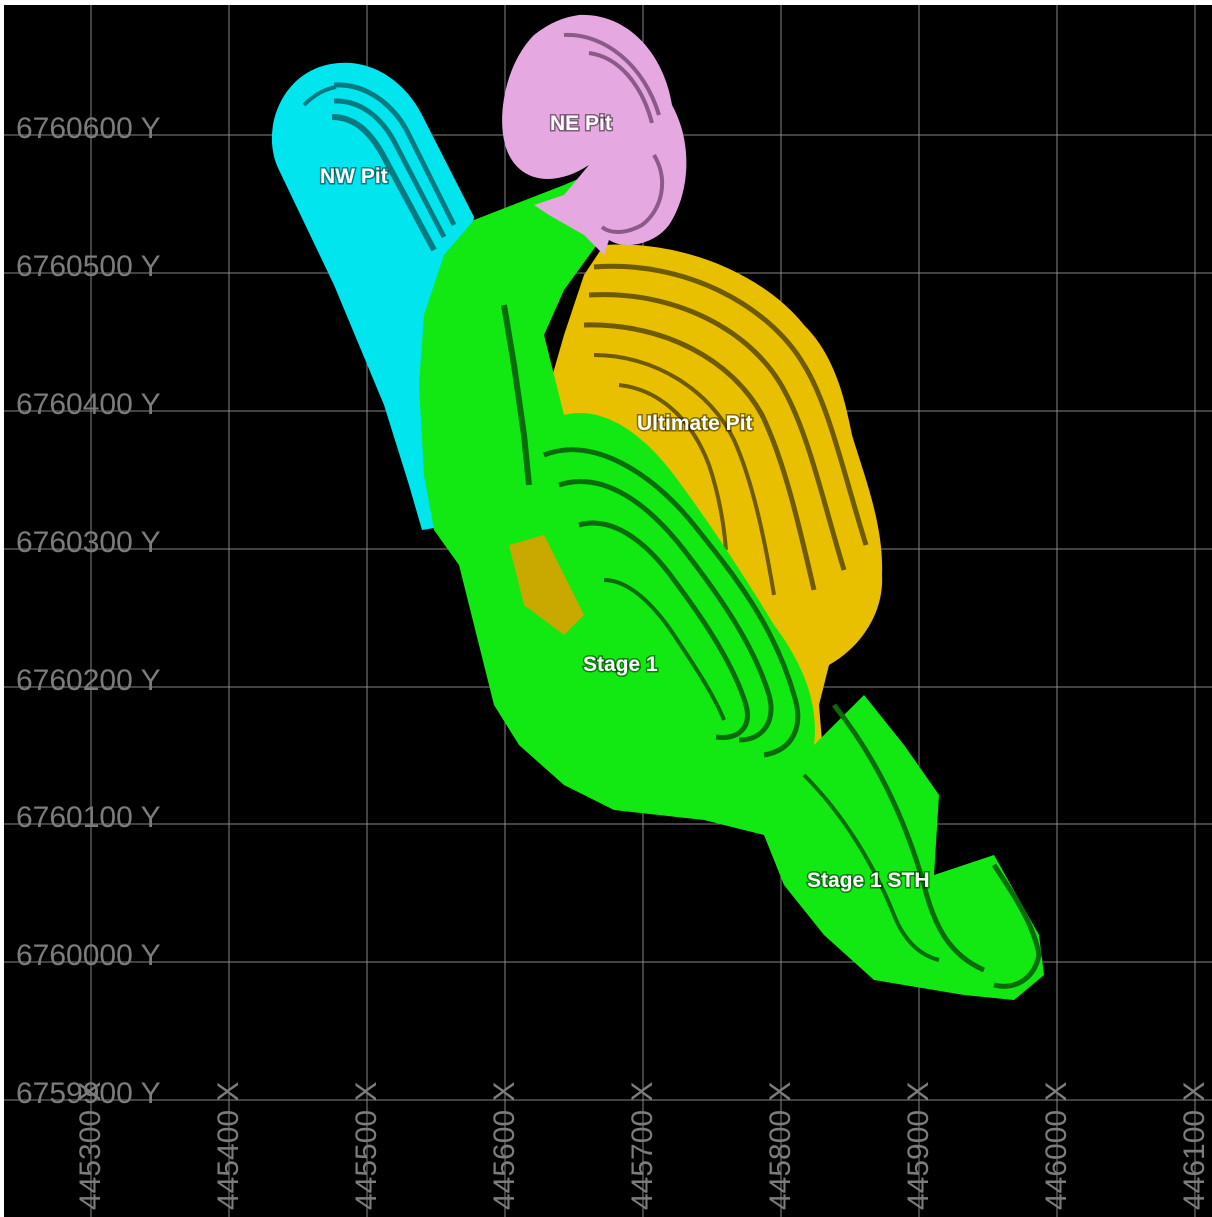 The image size is (1212, 1217). Describe the element at coordinates (695, 423) in the screenshot. I see `ultimate-pit-label: Ultimate Pit` at that location.